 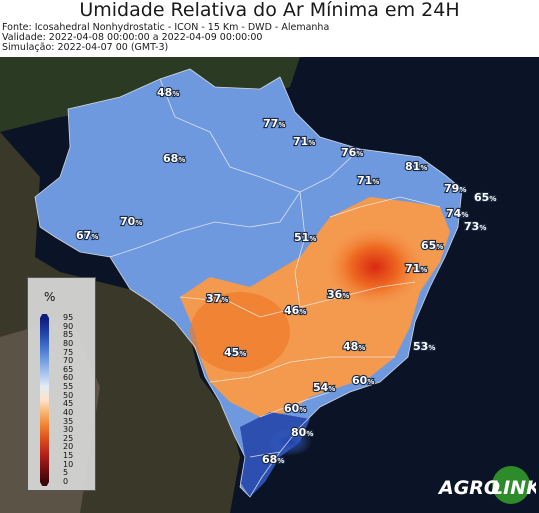 I want to click on legend-tick-45: 45, so click(x=68, y=404).